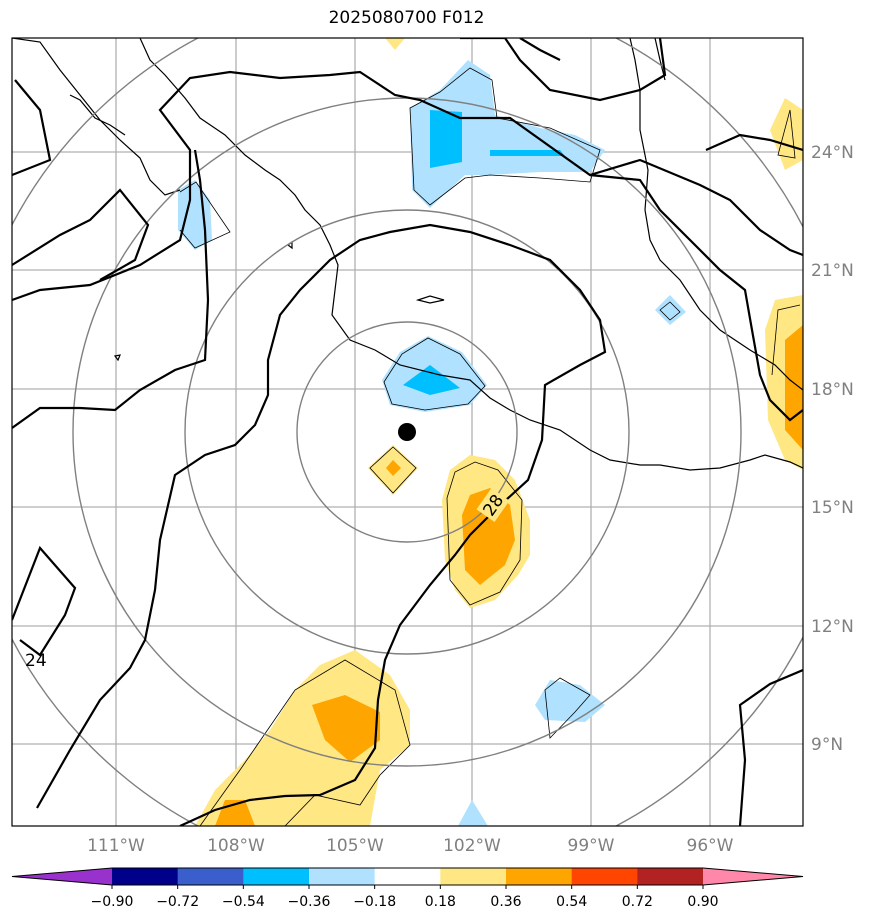  What do you see at coordinates (832, 271) in the screenshot?
I see `lat-label: 21°N` at bounding box center [832, 271].